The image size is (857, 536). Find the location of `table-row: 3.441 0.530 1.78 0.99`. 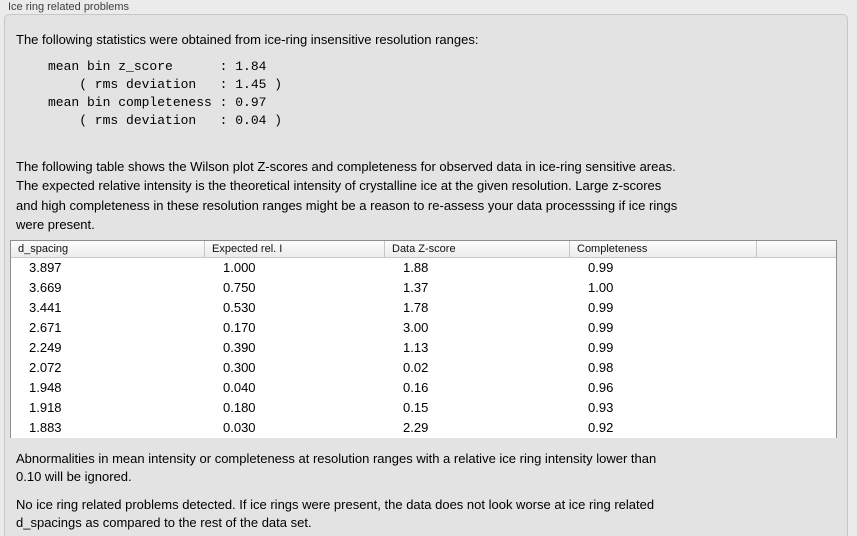

table-row: 3.441 0.530 1.78 0.99 is located at coordinates (423, 308).